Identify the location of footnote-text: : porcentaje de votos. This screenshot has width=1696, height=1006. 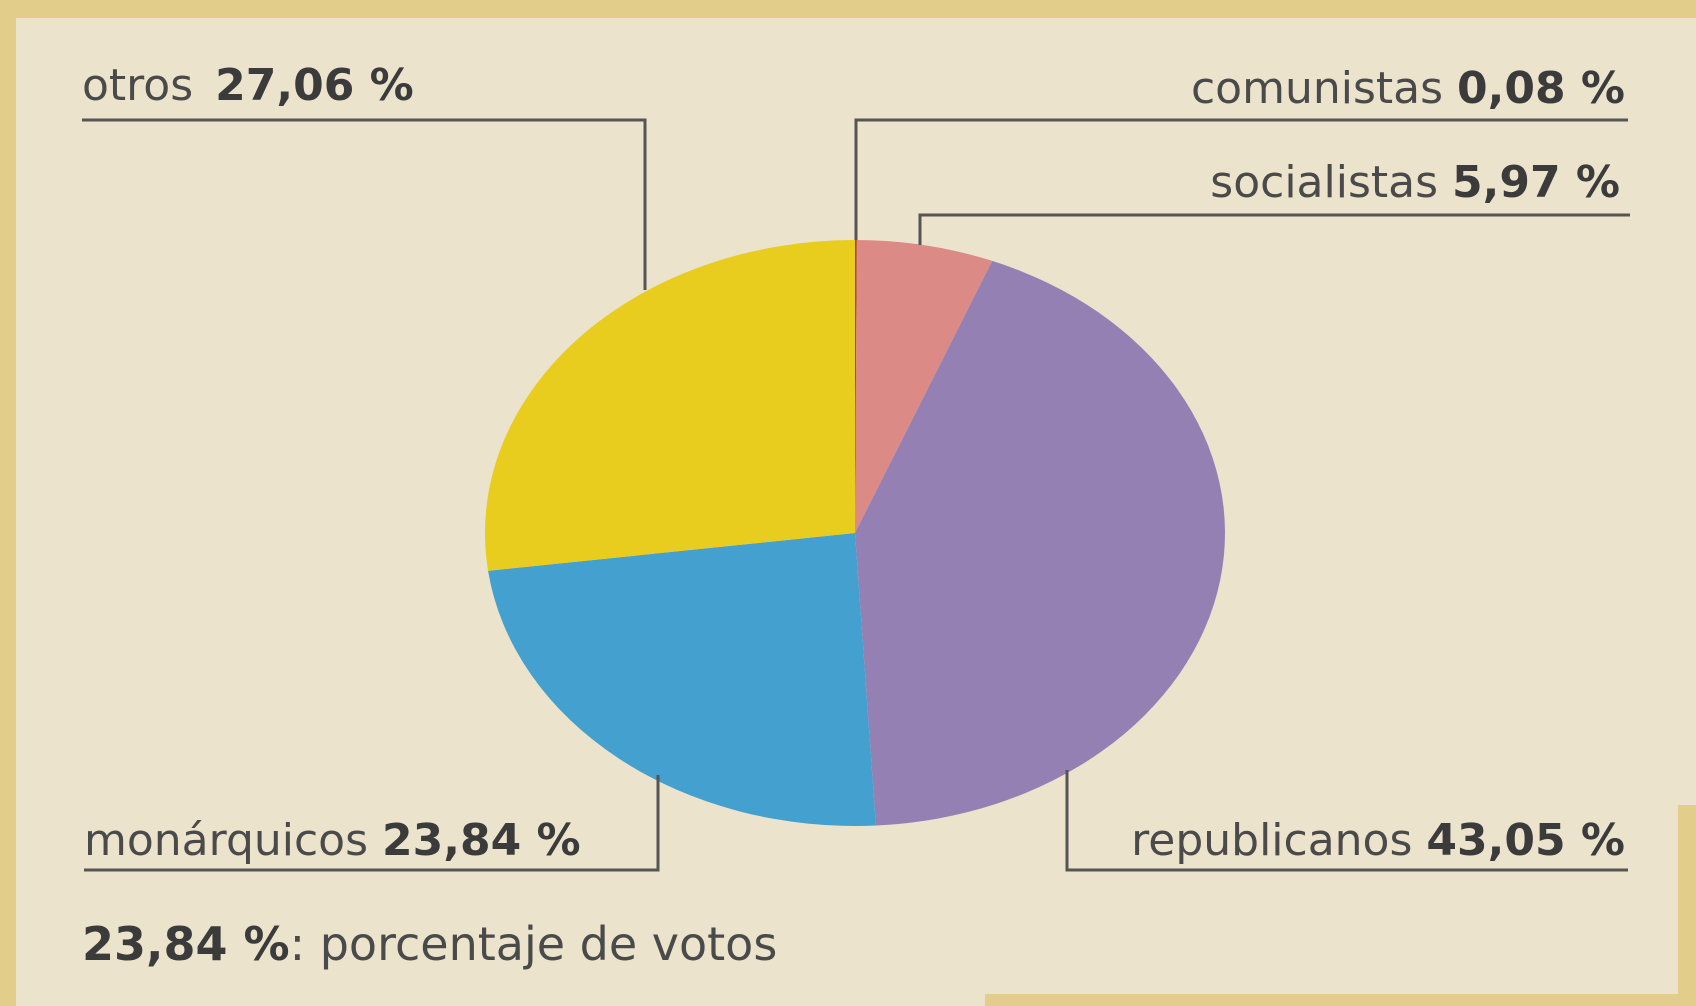
(534, 944).